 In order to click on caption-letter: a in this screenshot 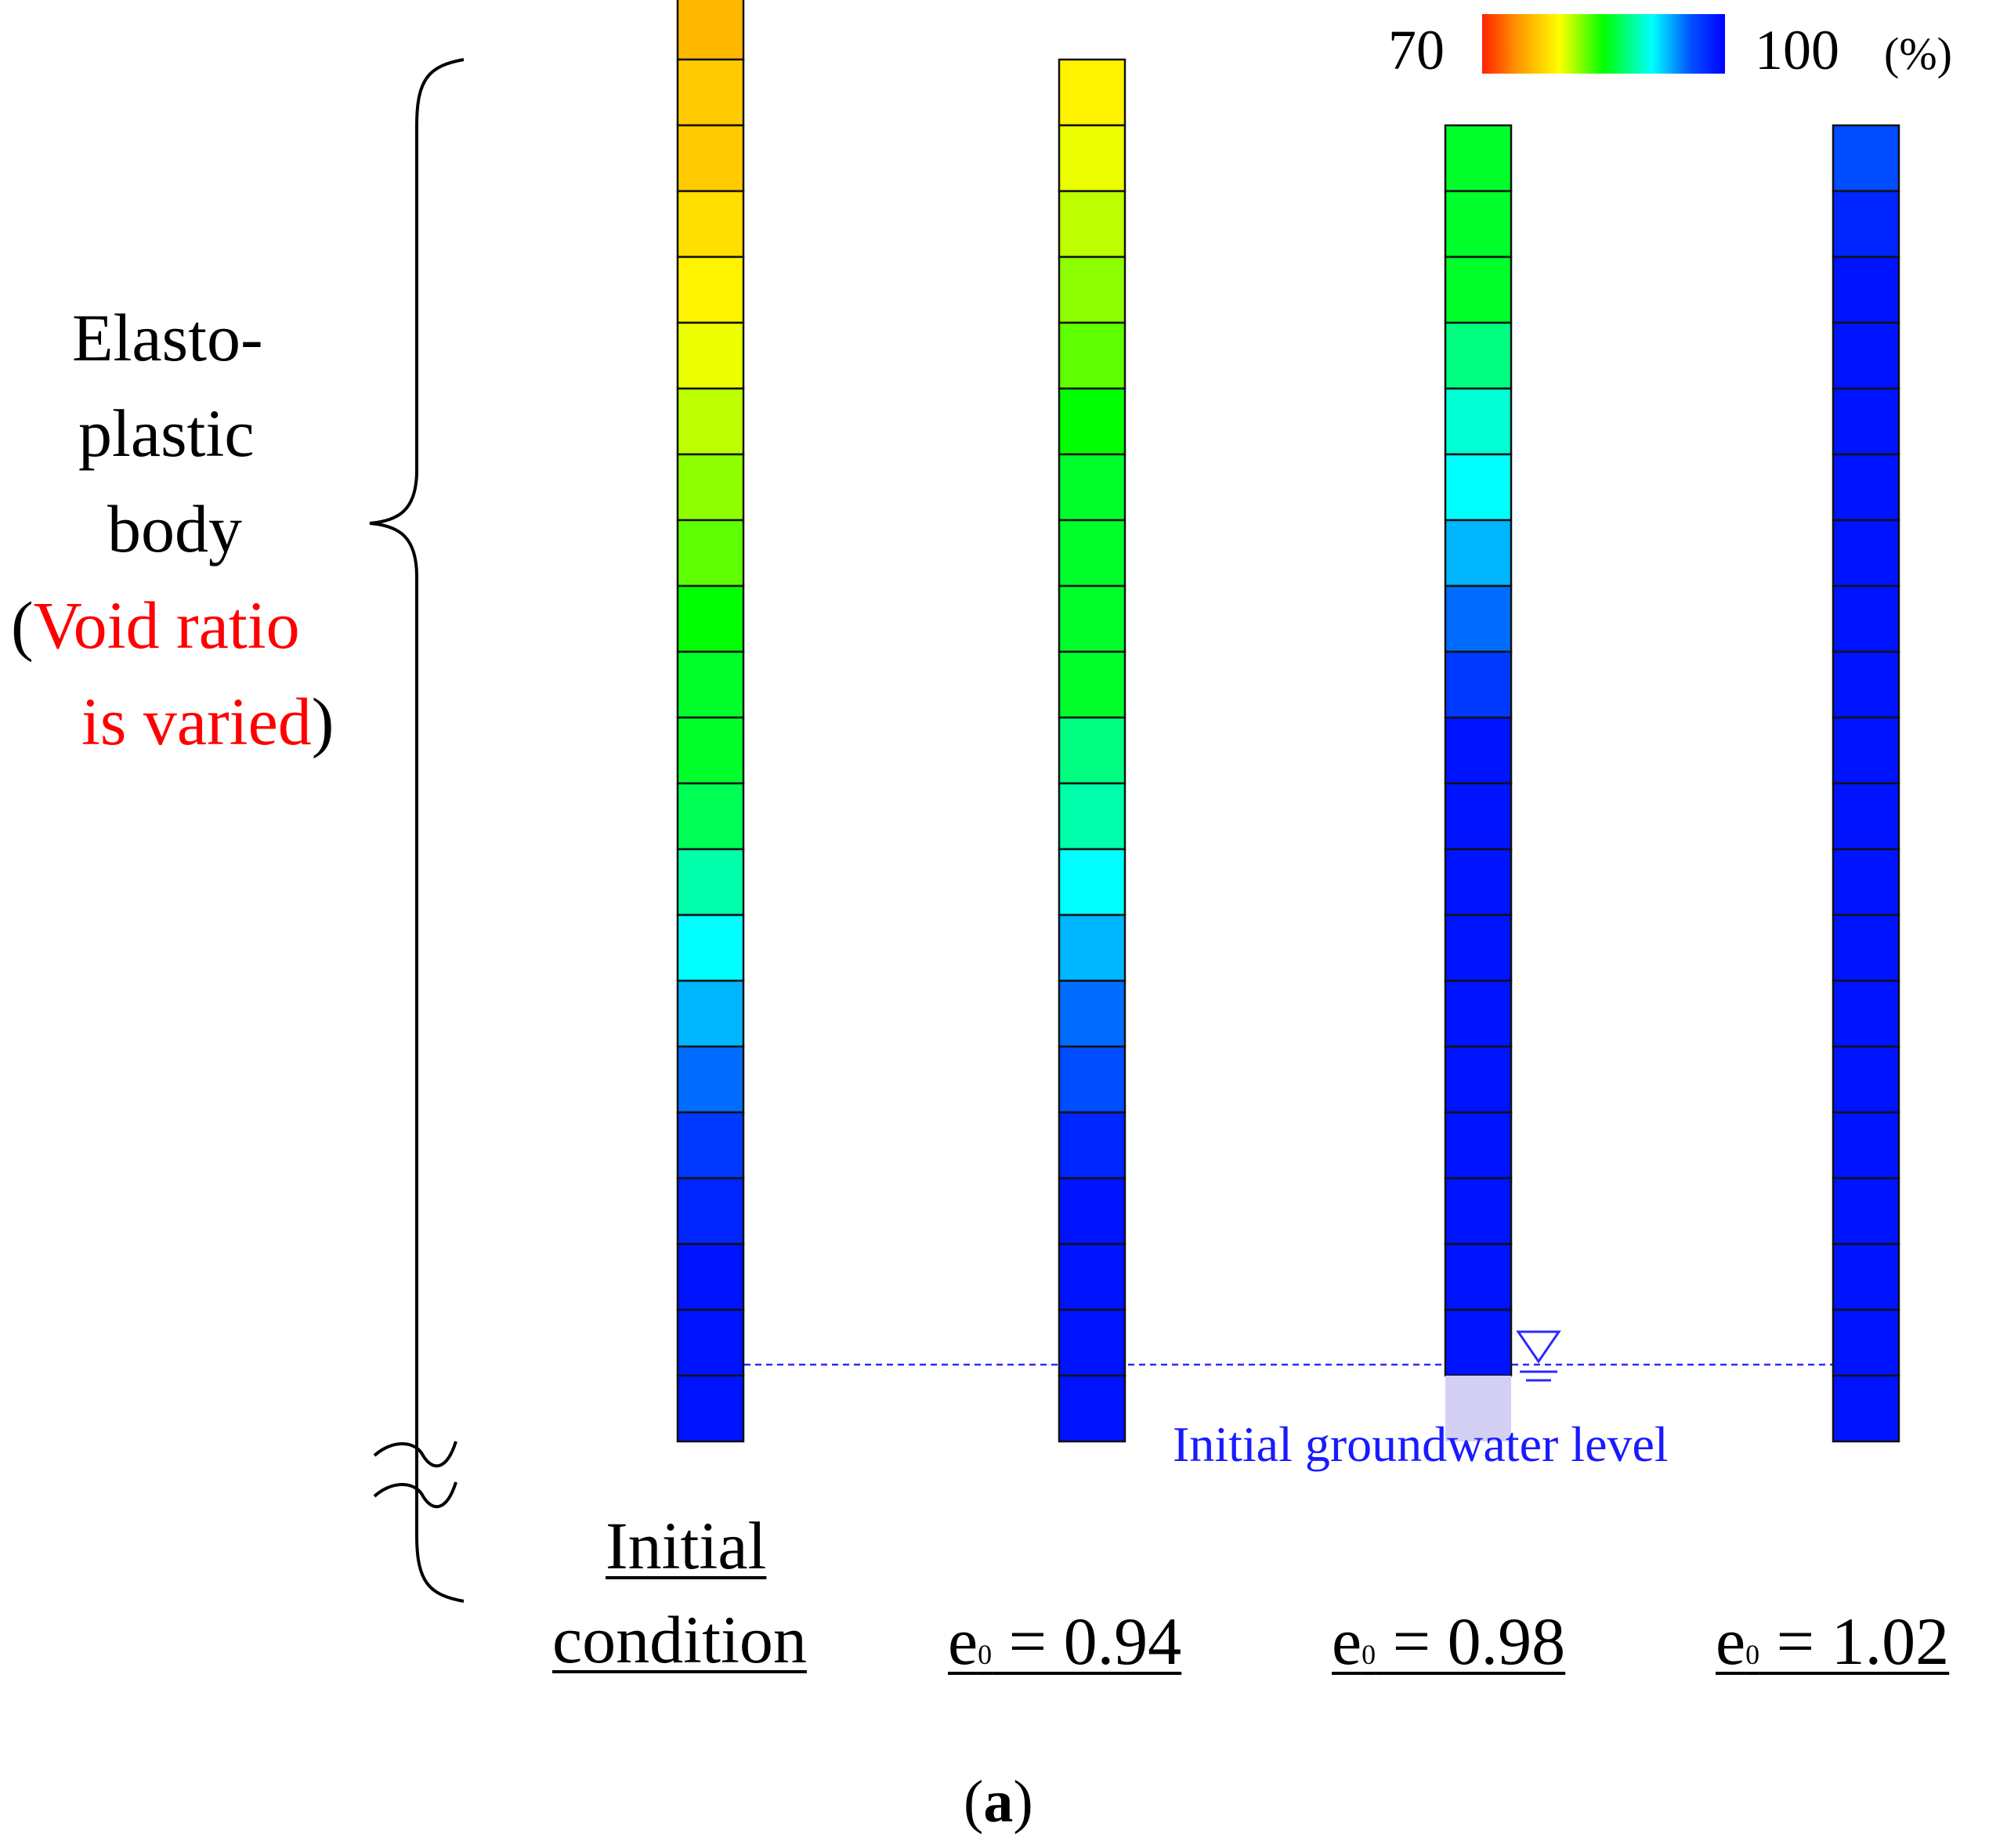, I will do `click(998, 1802)`.